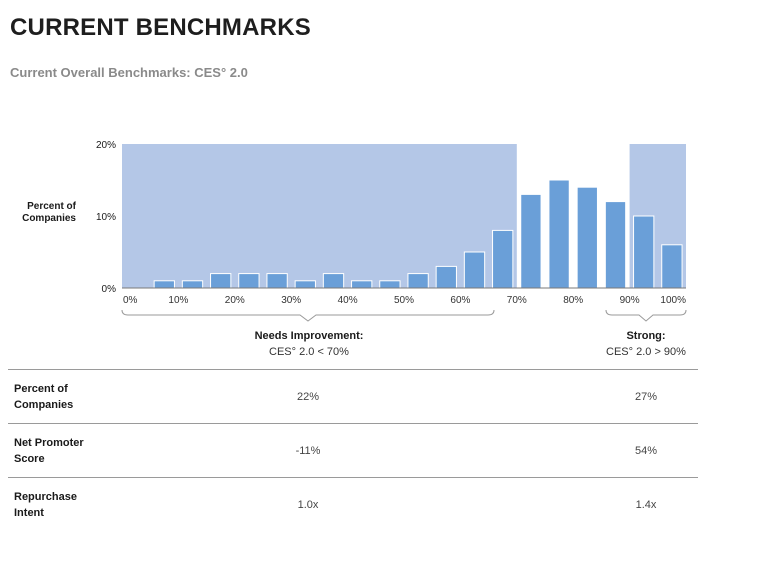 This screenshot has width=762, height=561. What do you see at coordinates (130, 300) in the screenshot?
I see `x-tick-label: 0%` at bounding box center [130, 300].